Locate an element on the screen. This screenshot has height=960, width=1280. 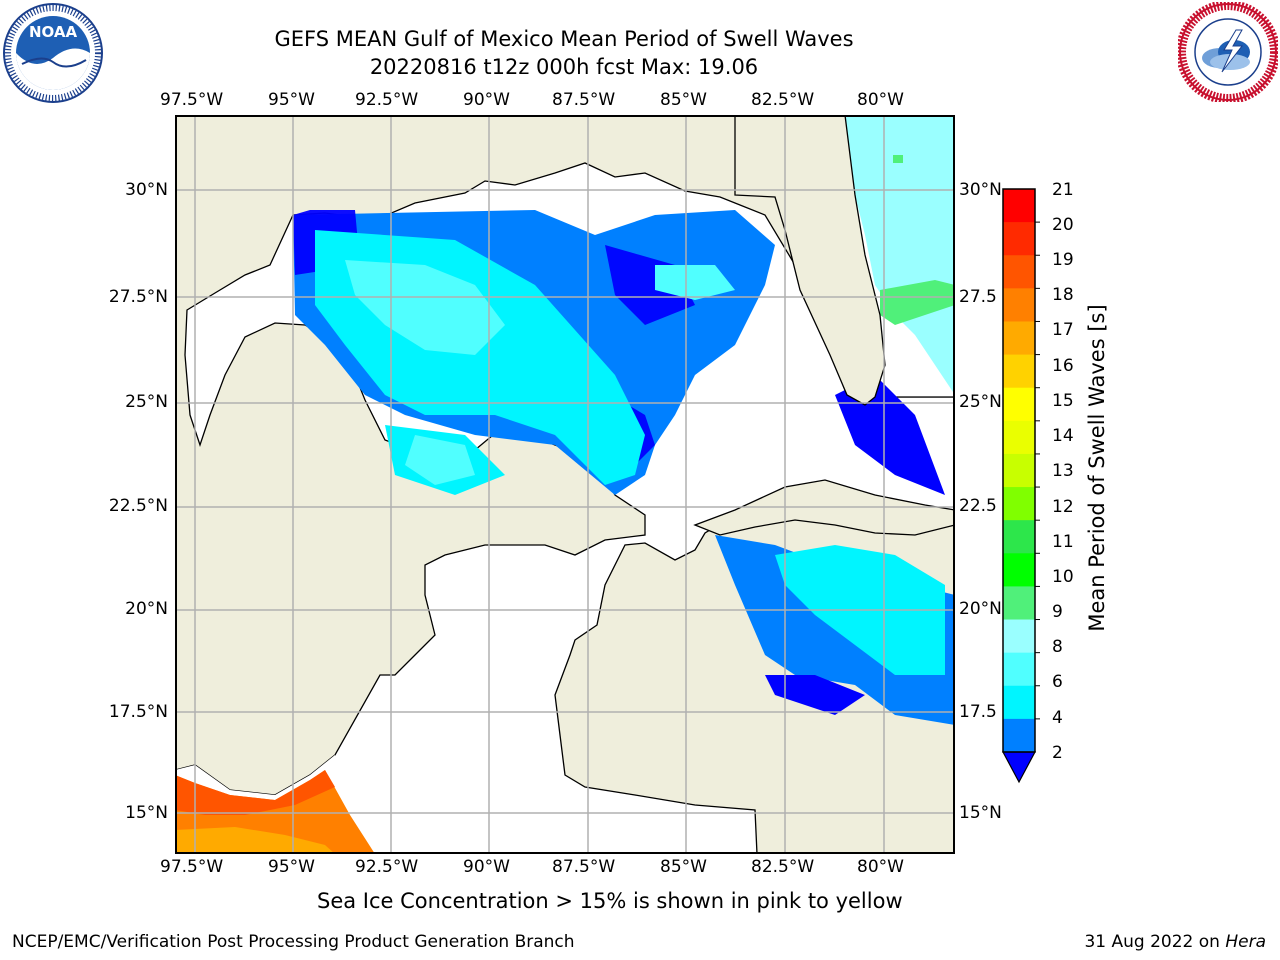
footer-date-text: 31 Aug 2022 on is located at coordinates (1155, 942).